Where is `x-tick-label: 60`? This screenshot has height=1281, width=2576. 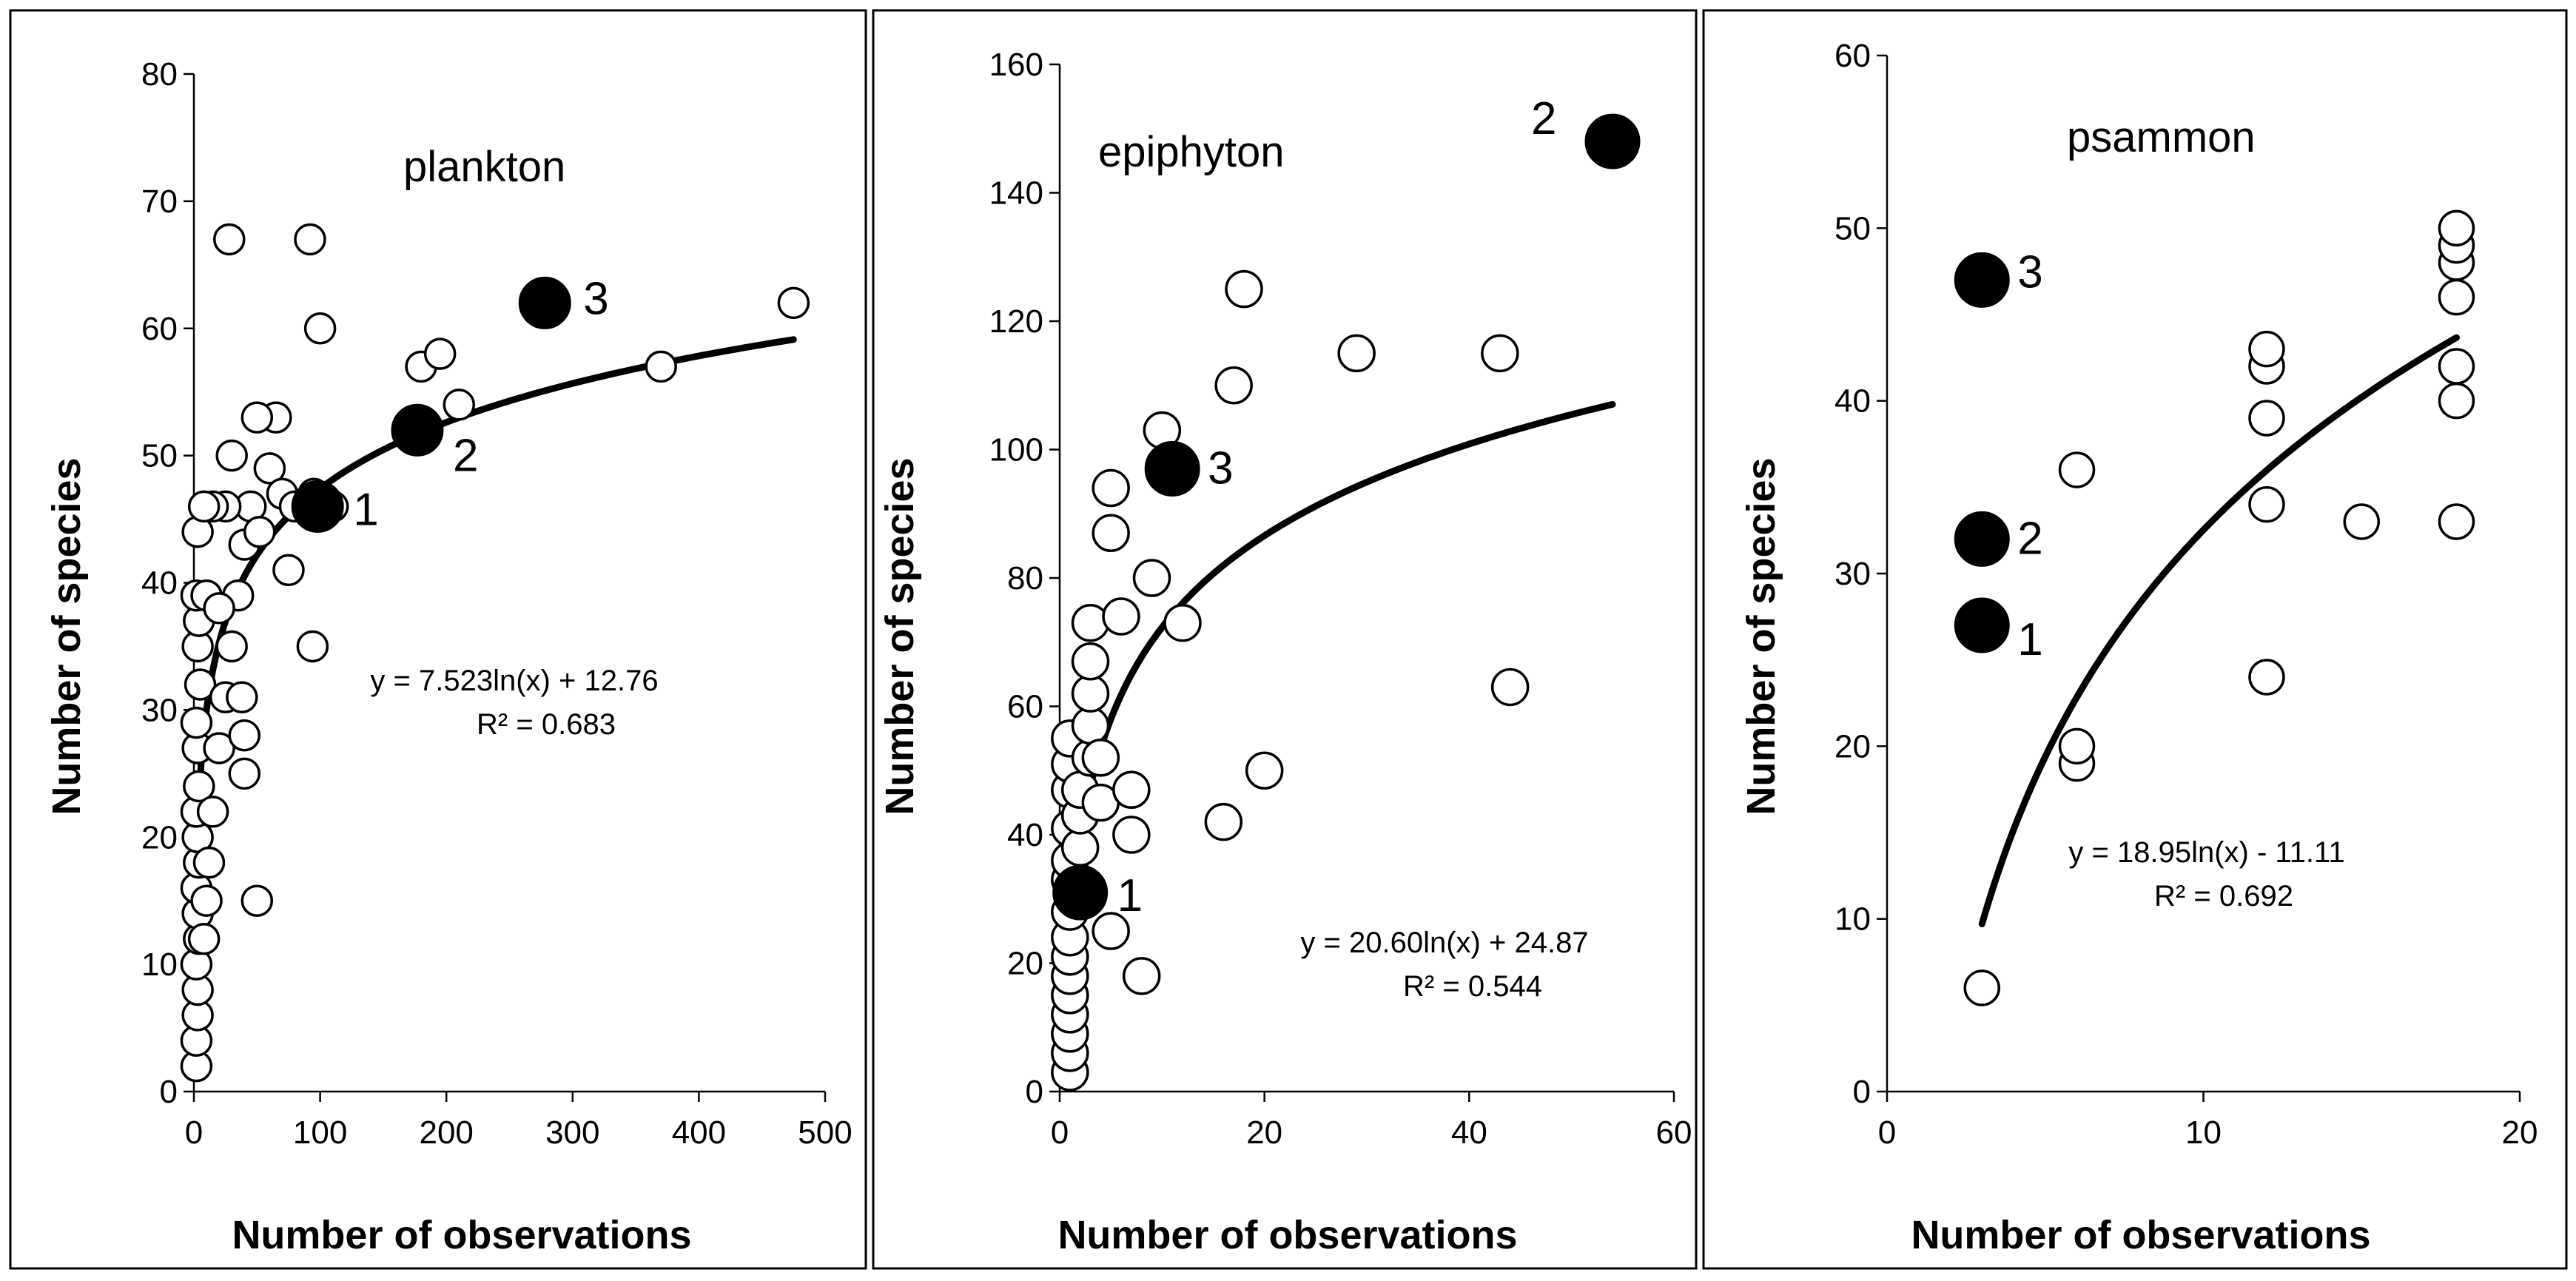
x-tick-label: 60 is located at coordinates (1674, 1132).